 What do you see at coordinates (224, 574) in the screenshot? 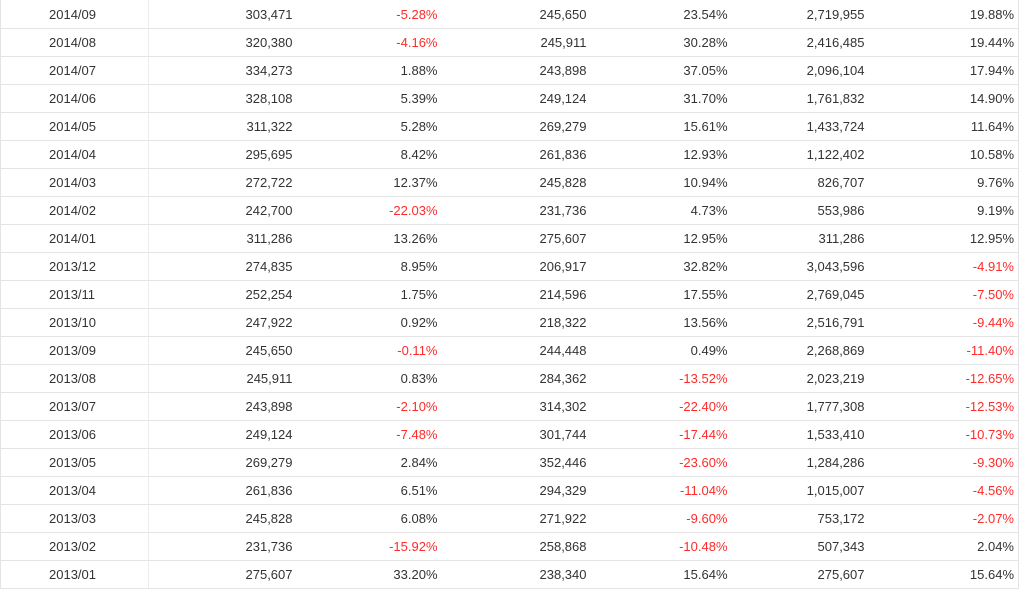
I see `value-cell: 275,607` at bounding box center [224, 574].